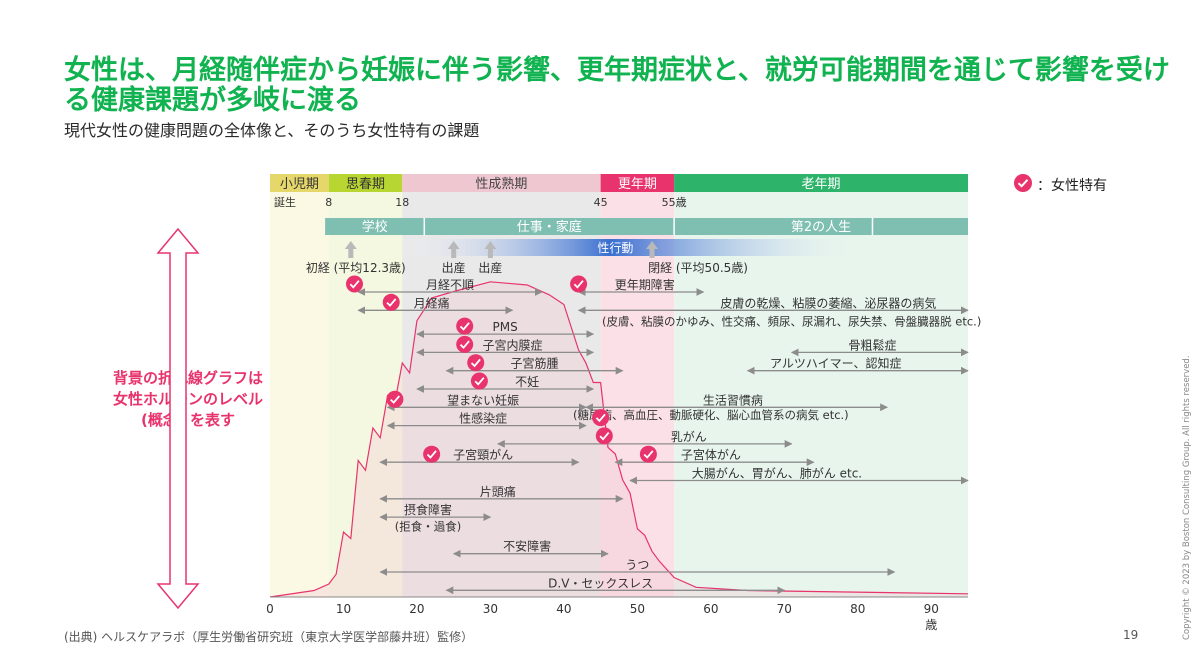 The width and height of the screenshot is (1200, 672). Describe the element at coordinates (450, 285) in the screenshot. I see `issue-label: 月経不順` at that location.